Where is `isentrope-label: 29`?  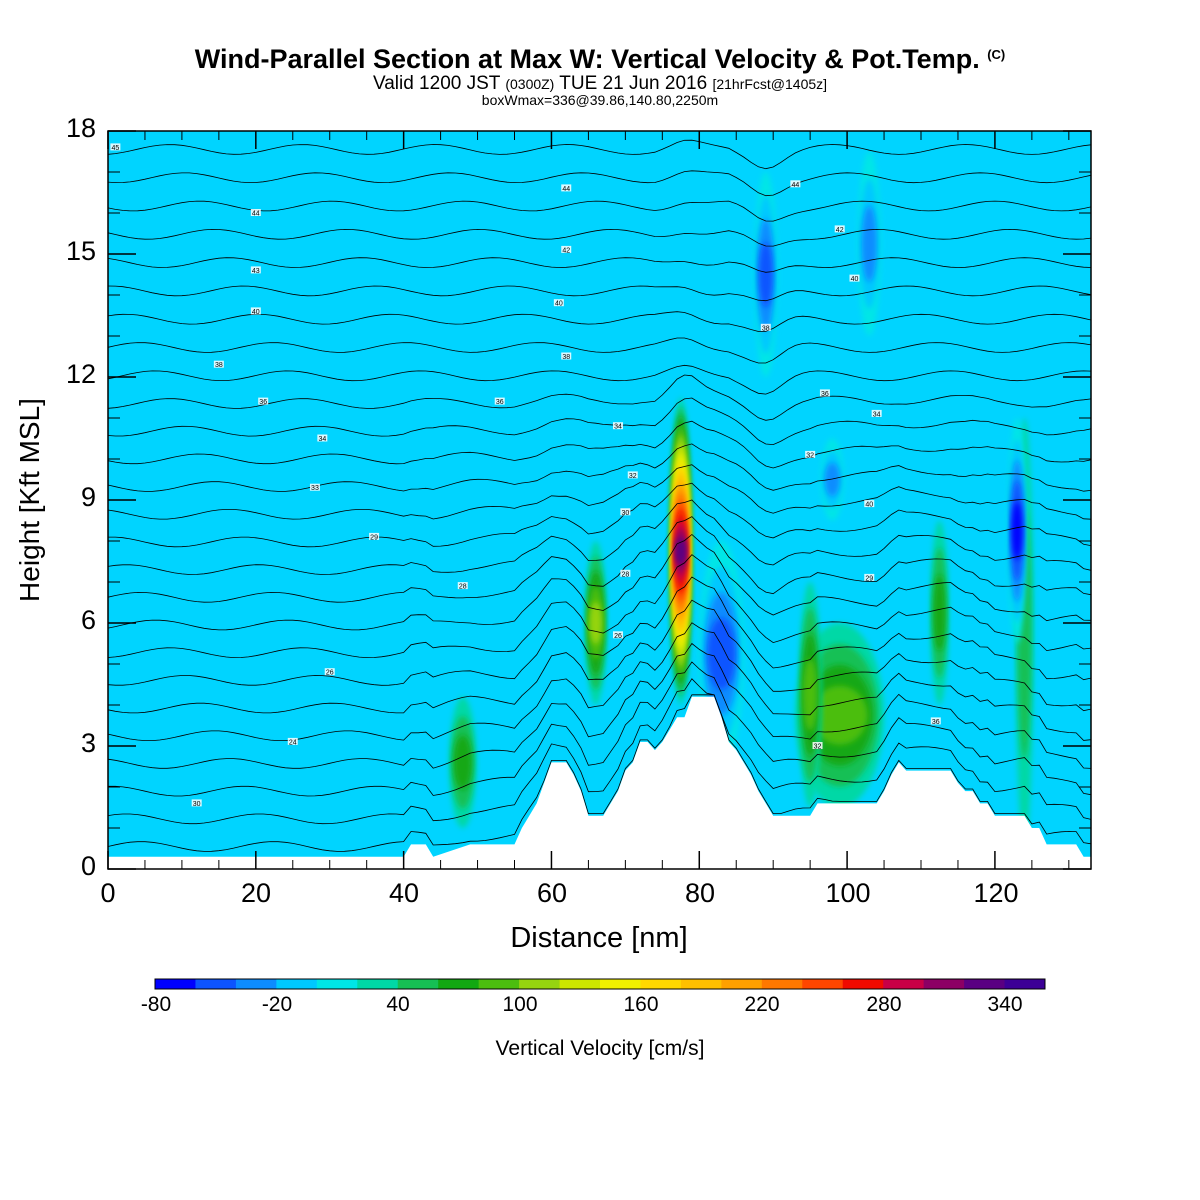 isentrope-label: 29 is located at coordinates (374, 537).